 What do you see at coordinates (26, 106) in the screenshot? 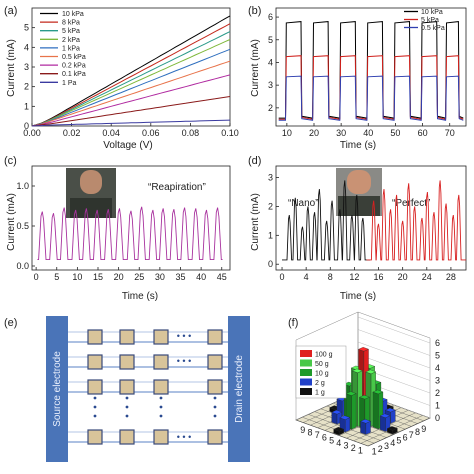
I see `ytick-label-a: 1` at bounding box center [26, 106].